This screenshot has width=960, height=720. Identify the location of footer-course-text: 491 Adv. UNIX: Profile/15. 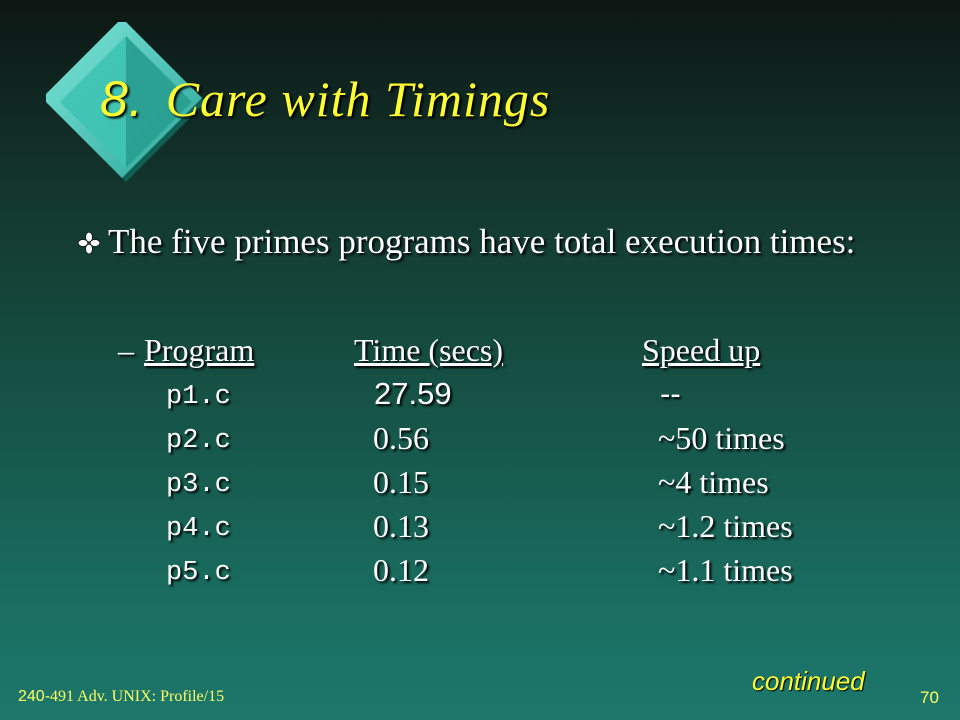
(137, 696).